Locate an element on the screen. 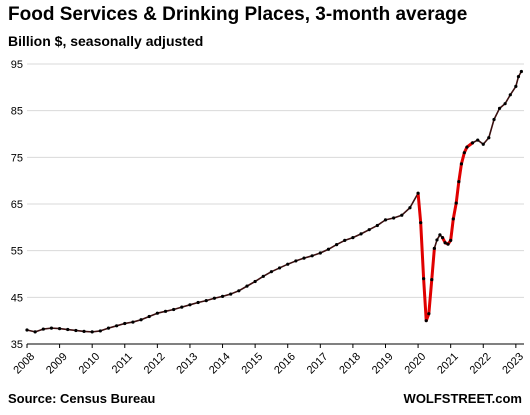 This screenshot has width=530, height=415. y-tick-label: 55 is located at coordinates (17, 252).